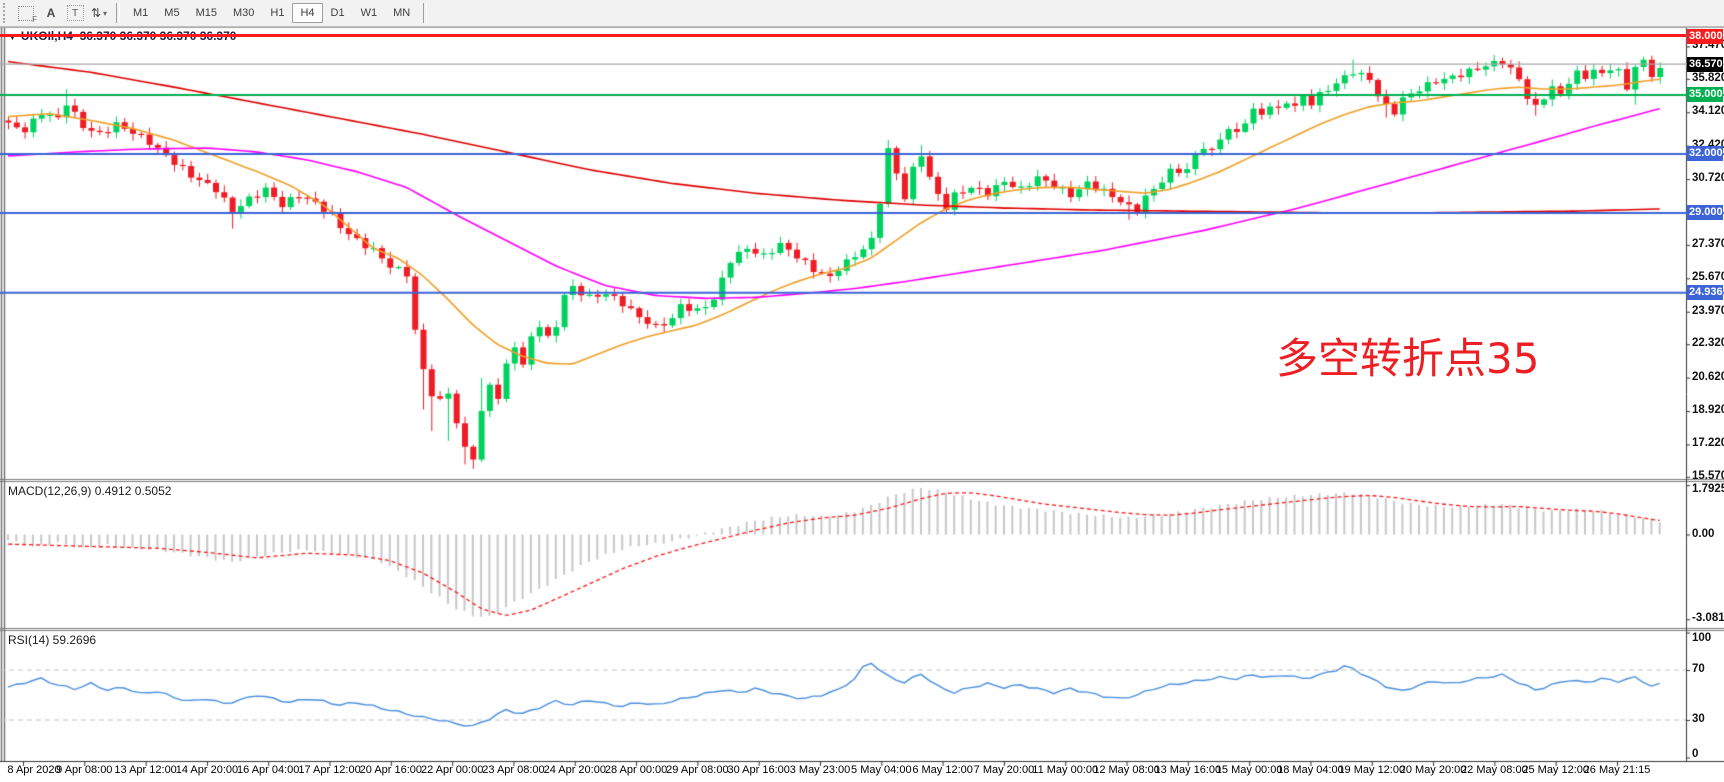 This screenshot has width=1724, height=782. I want to click on timeframe-button-h4: H4, so click(307, 13).